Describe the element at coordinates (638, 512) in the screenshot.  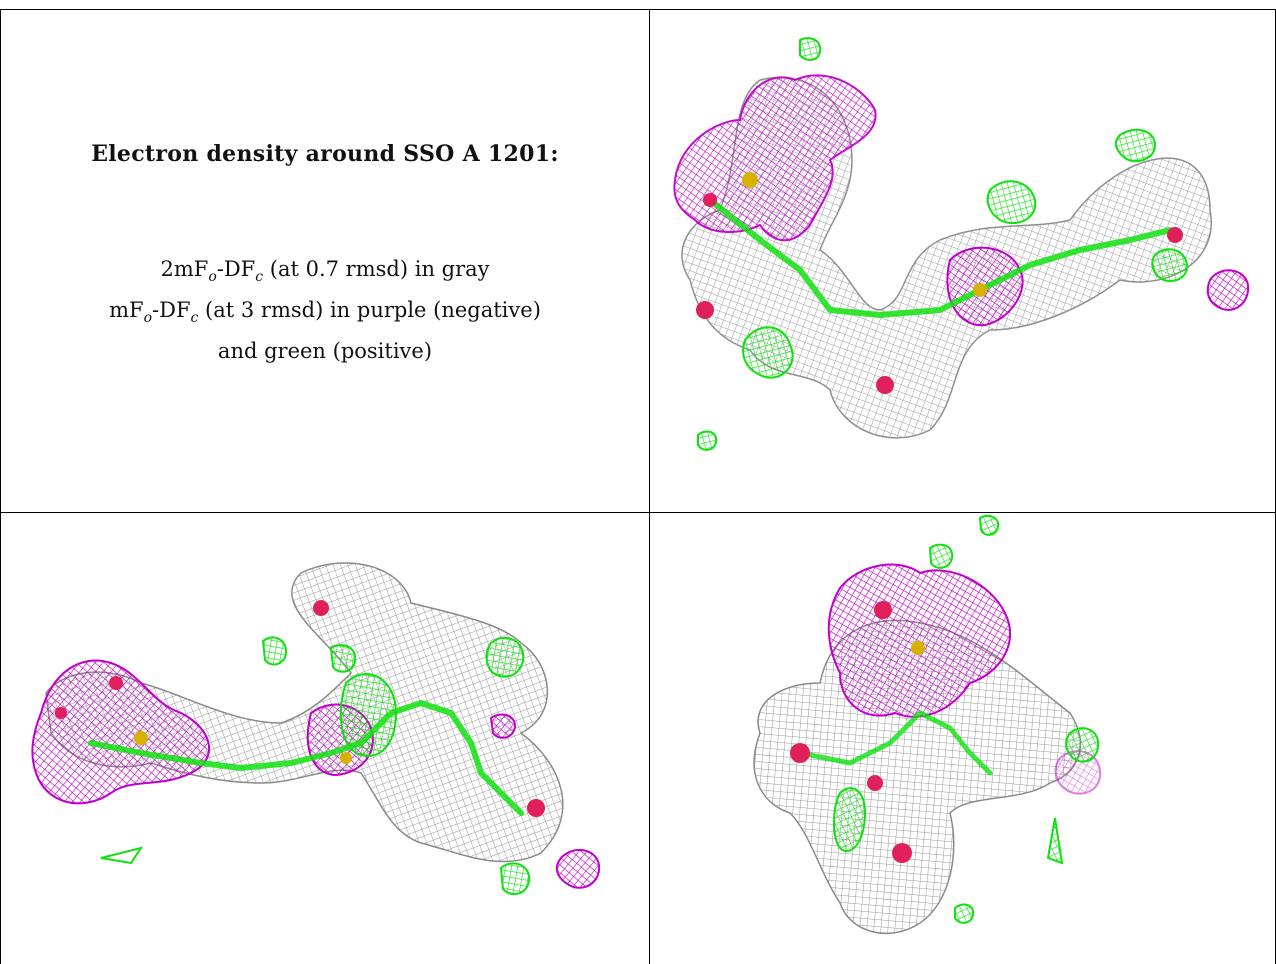
I see `divider-horizontal` at that location.